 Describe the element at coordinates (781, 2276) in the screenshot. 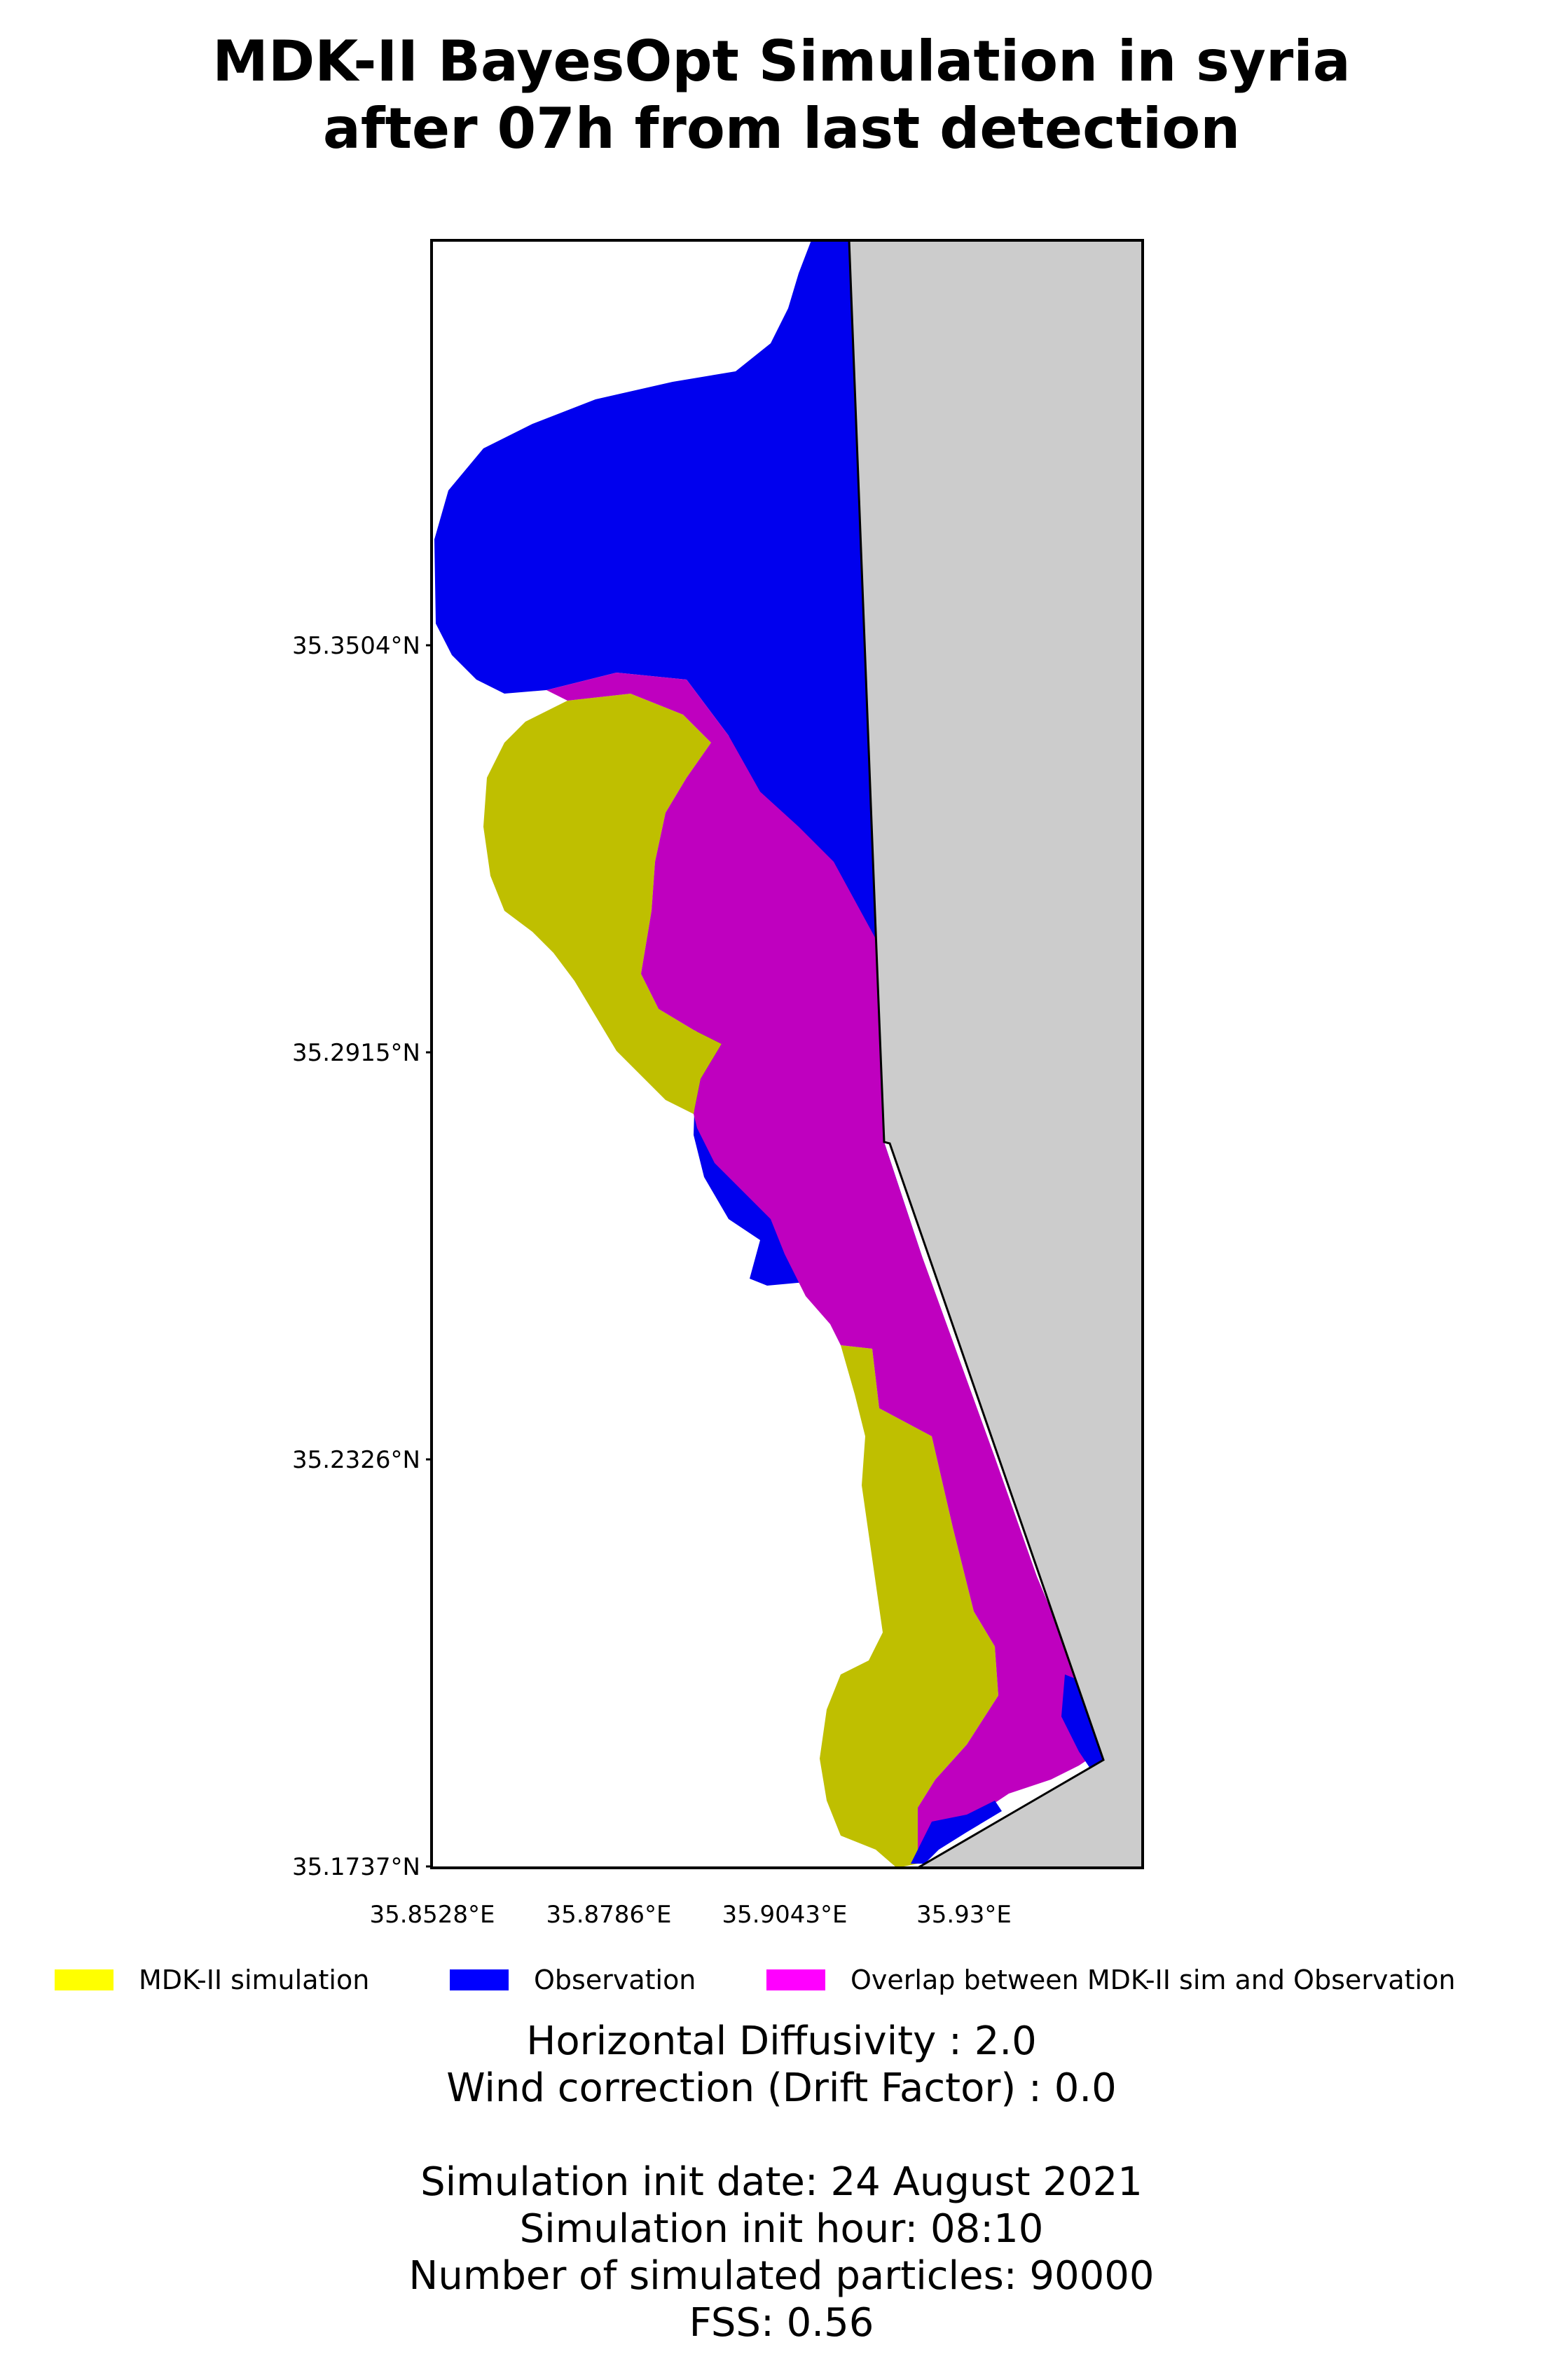

I see `info-particles: Number of simulated particles: 90000` at that location.